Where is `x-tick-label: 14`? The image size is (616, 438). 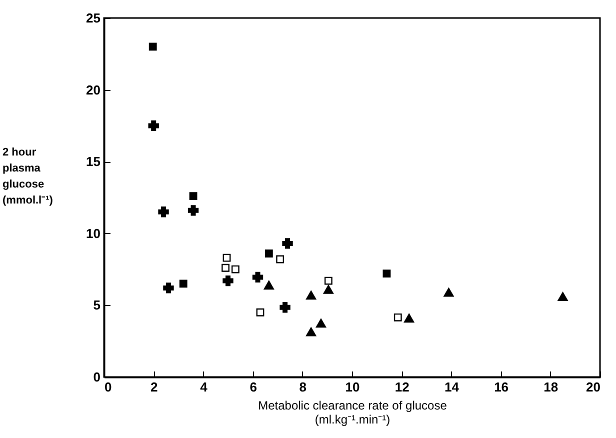 x-tick-label: 14 is located at coordinates (452, 387).